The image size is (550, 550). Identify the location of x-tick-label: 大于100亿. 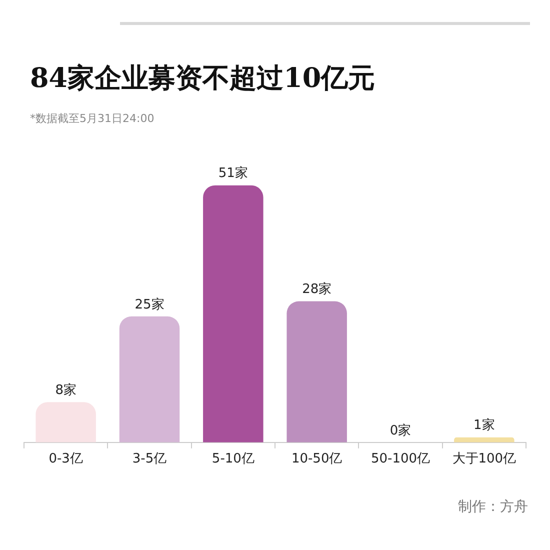
(484, 459).